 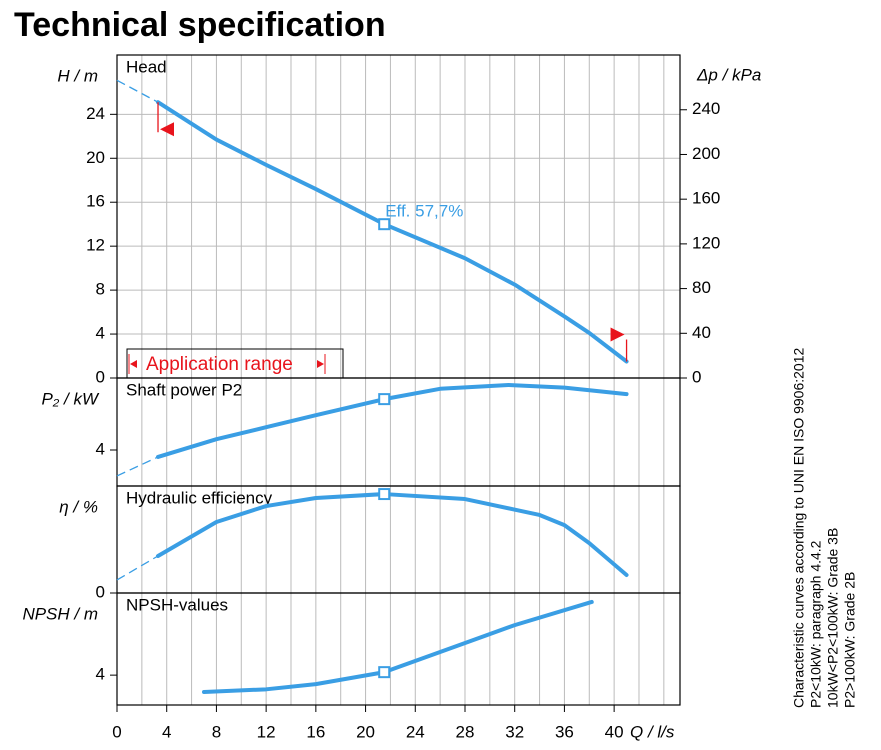 I want to click on y-tick-label: 8, so click(x=100, y=289).